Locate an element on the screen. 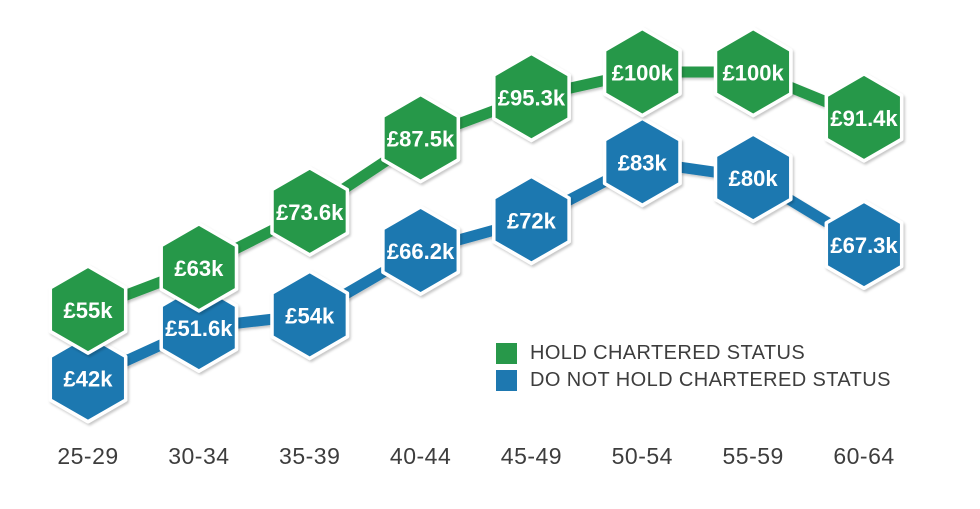 The image size is (980, 509). marker-not-chartered-40-44: £66.2k is located at coordinates (421, 250).